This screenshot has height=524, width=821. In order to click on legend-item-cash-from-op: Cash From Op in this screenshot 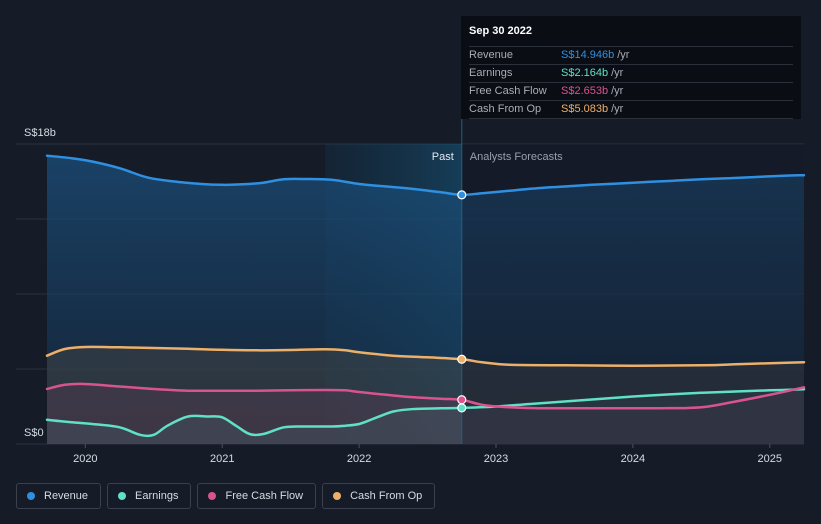, I will do `click(379, 496)`.